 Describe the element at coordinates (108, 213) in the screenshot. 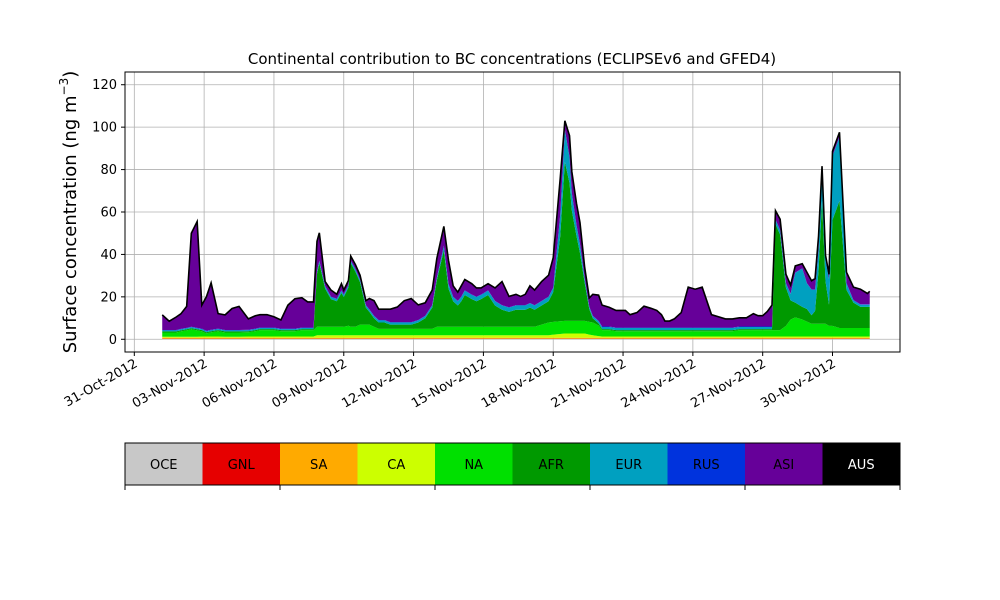

I see `y-tick-label: 60` at that location.